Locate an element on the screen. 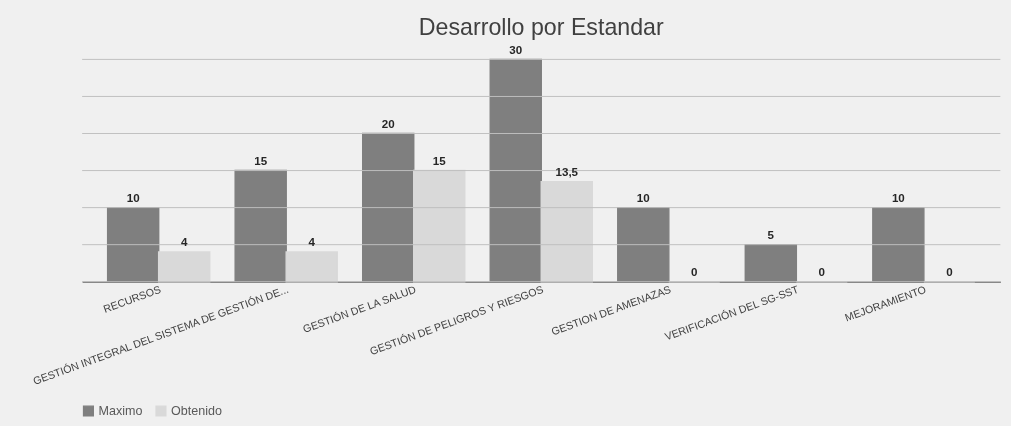 This screenshot has height=426, width=1011. chart-title: Desarrollo por Estandar is located at coordinates (541, 27).